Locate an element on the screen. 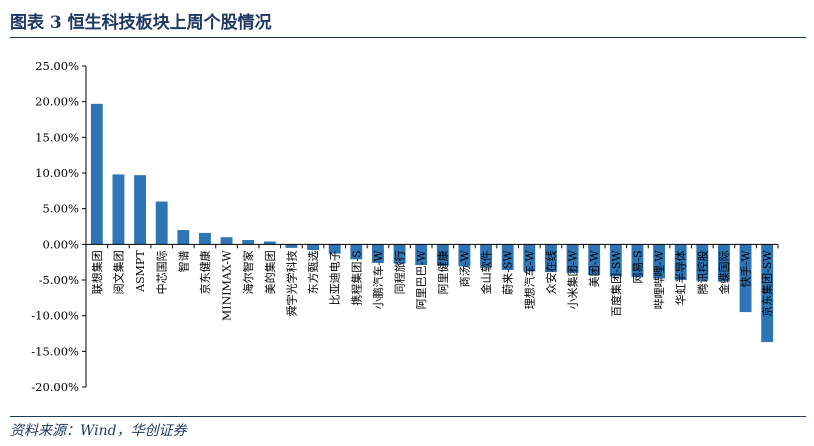 The height and width of the screenshot is (446, 814). y-tick-label: 25.00% is located at coordinates (57, 66).